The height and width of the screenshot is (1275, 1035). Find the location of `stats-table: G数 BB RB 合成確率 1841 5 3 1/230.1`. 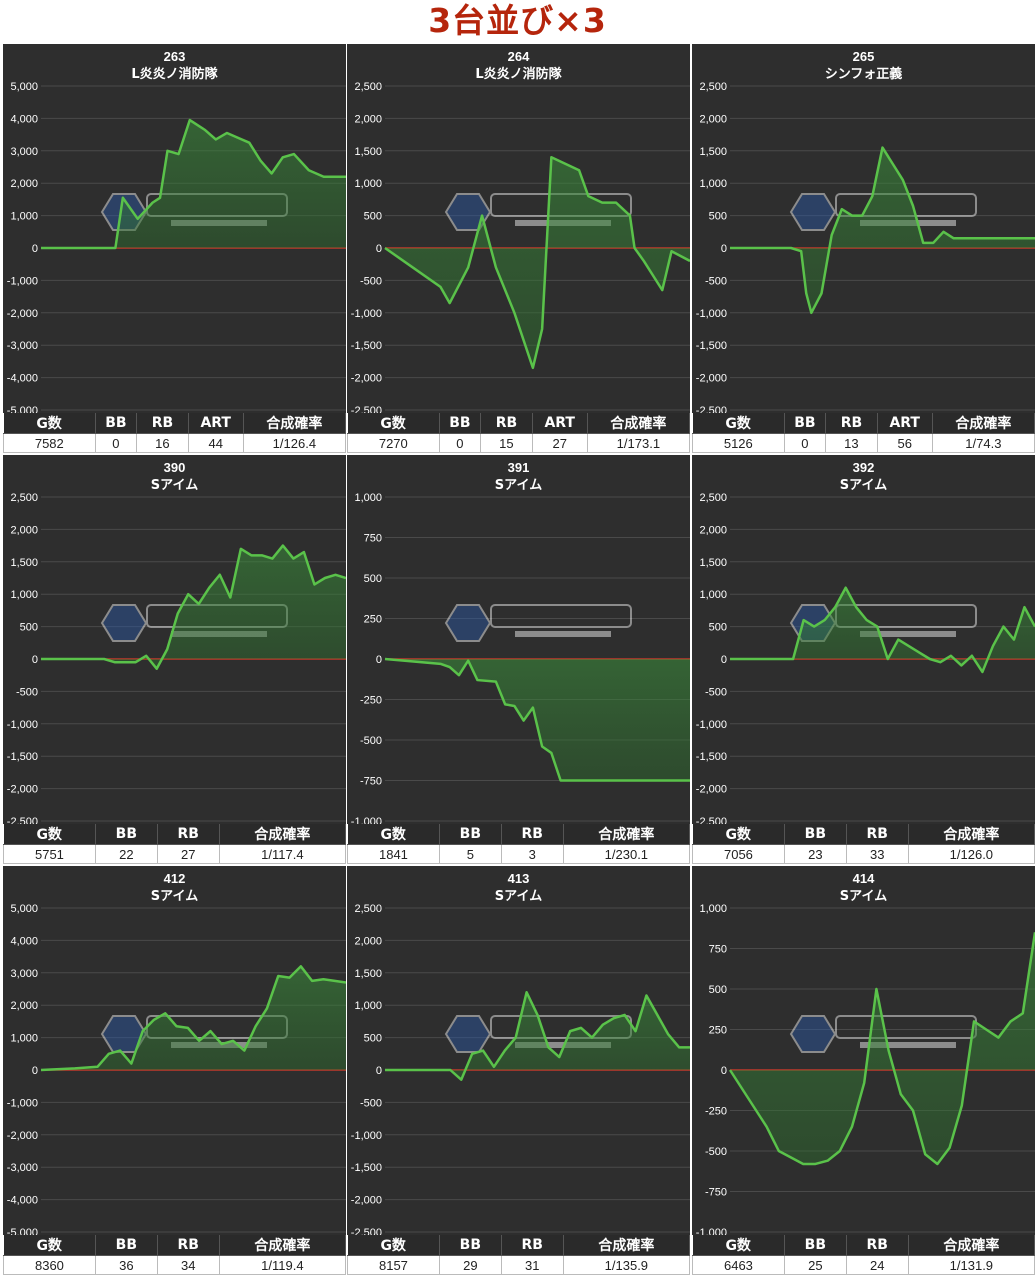

stats-table: G数 BB RB 合成確率 1841 5 3 1/230.1 is located at coordinates (519, 844).